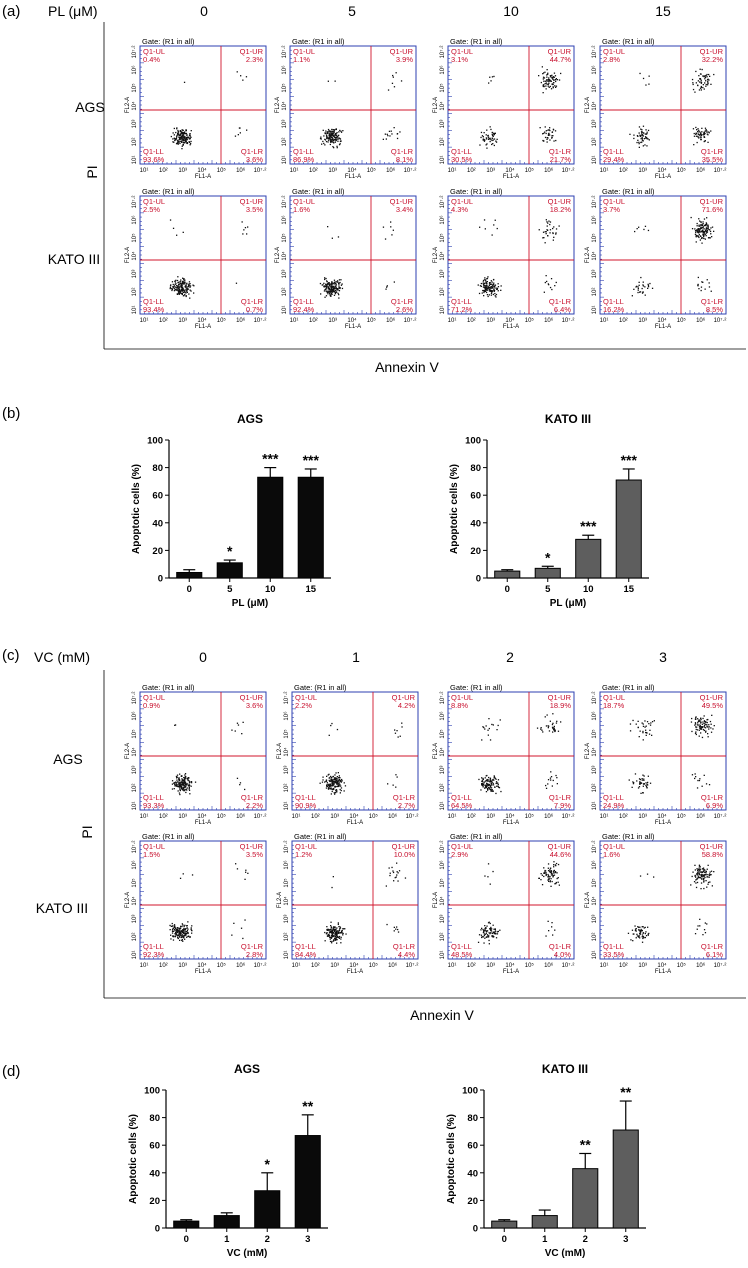  Describe the element at coordinates (305, 946) in the screenshot. I see `flow-c-r1c1-q-ll-name: Q1-LL` at that location.